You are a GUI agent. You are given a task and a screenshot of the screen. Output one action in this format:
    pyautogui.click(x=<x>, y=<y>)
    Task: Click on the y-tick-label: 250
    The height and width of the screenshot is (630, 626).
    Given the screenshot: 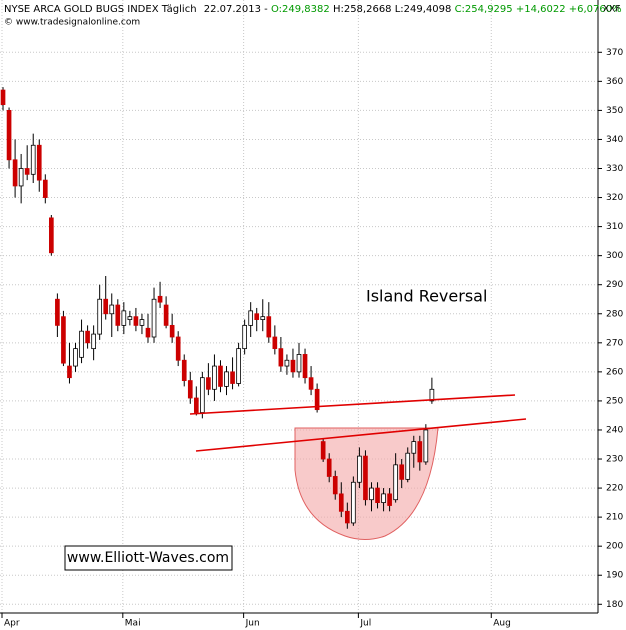 What is the action you would take?
    pyautogui.click(x=614, y=401)
    